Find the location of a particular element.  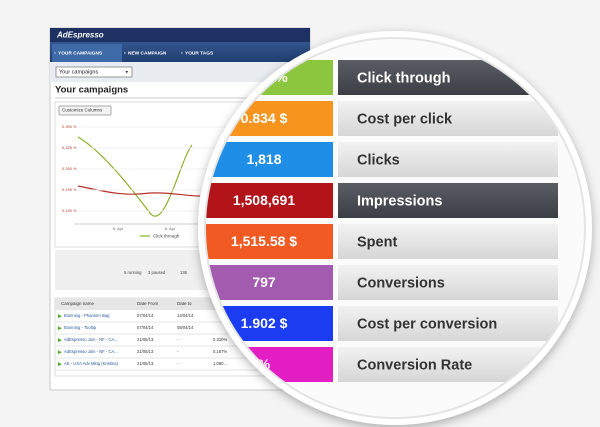

table-cell: 0.310% is located at coordinates (220, 339).